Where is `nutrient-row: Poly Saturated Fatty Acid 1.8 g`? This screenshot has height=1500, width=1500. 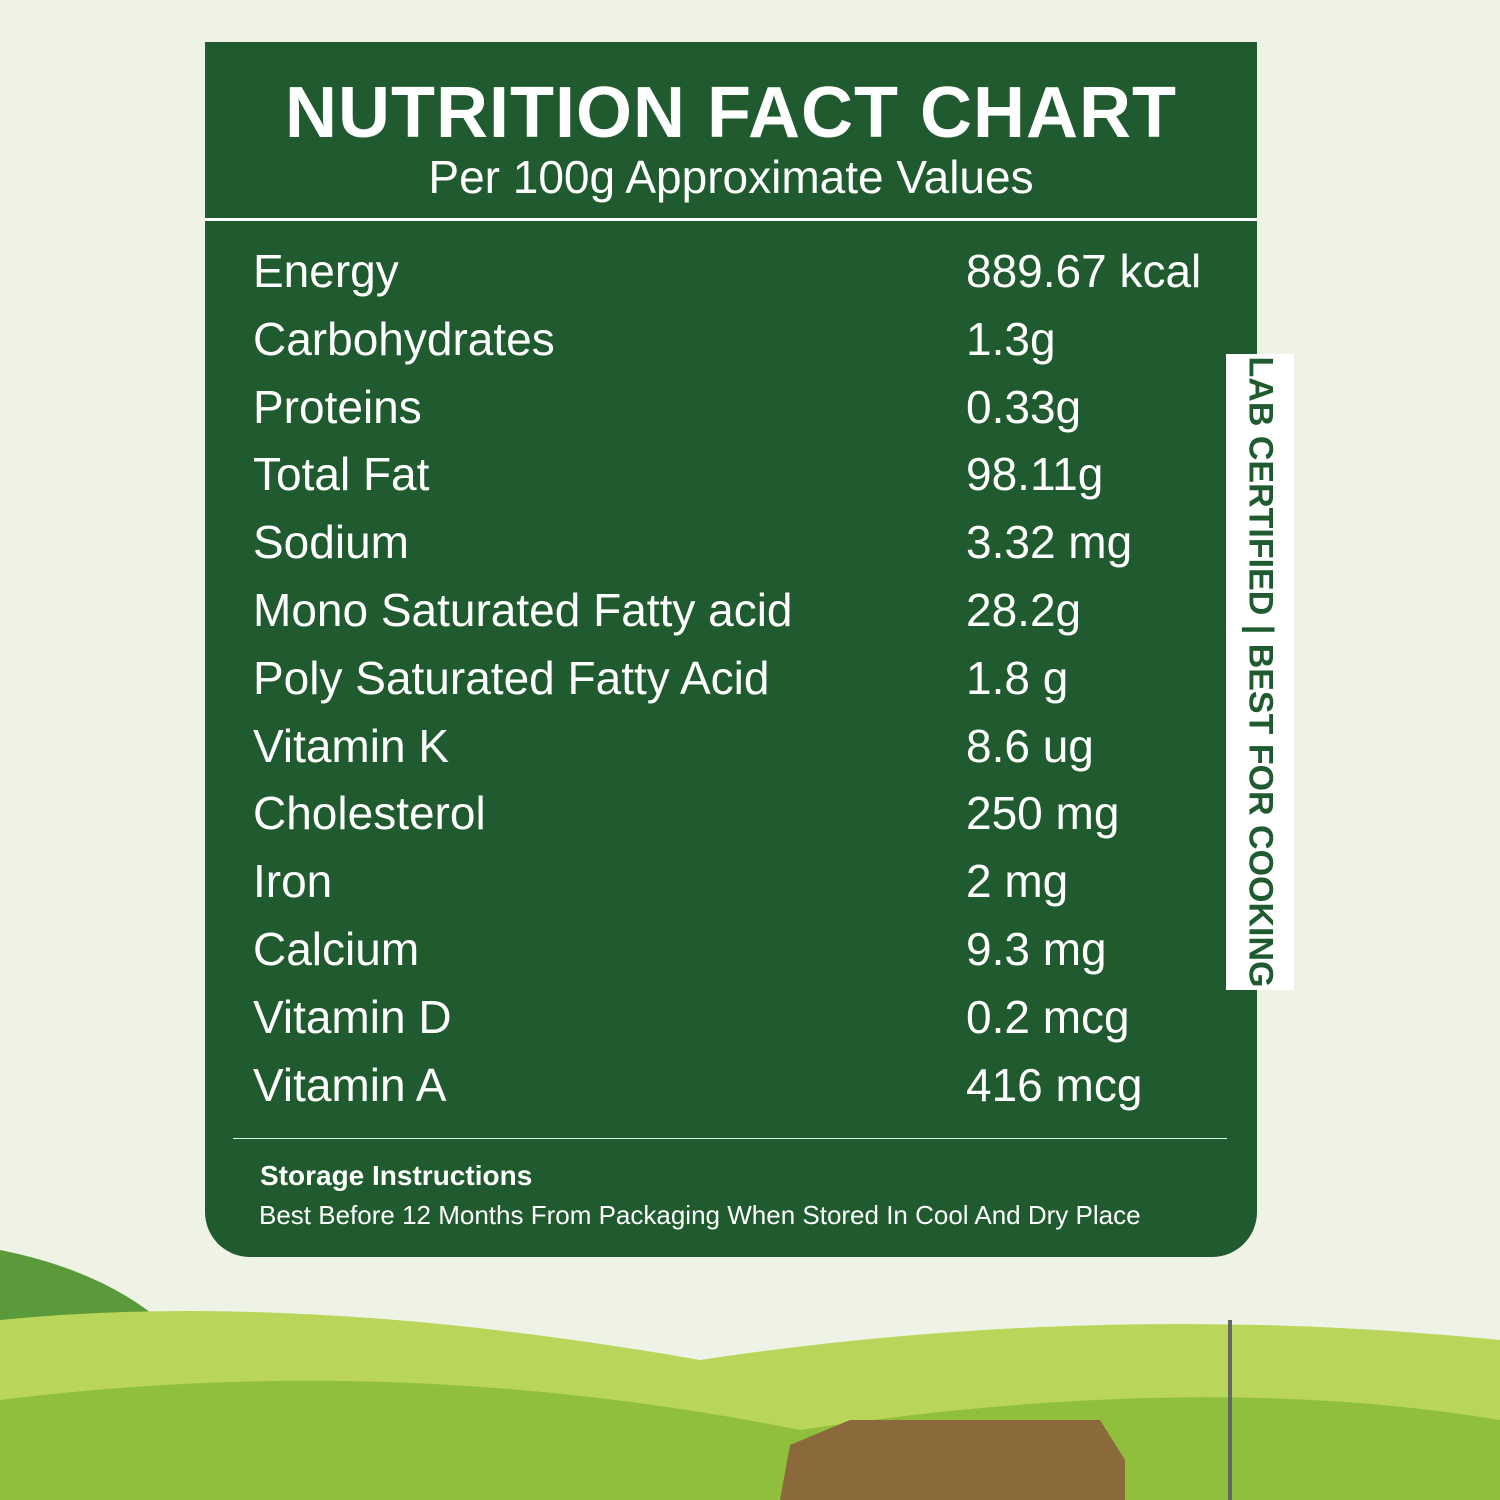
nutrient-row: Poly Saturated Fatty Acid 1.8 g is located at coordinates (660, 681).